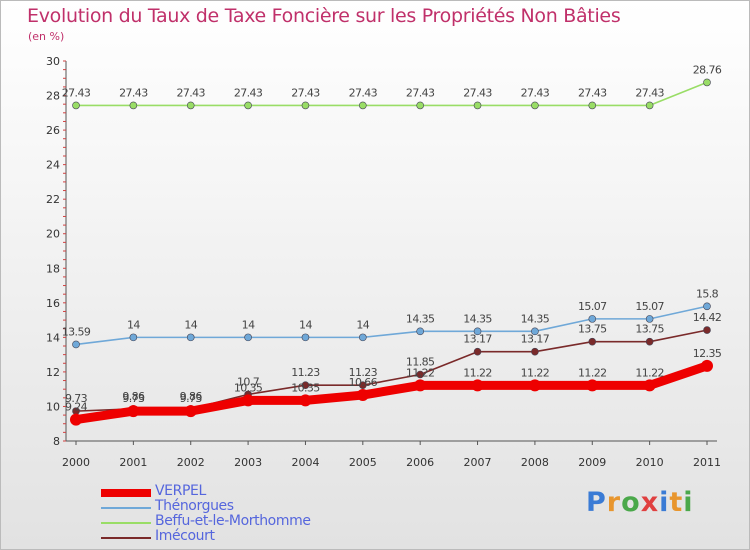  What do you see at coordinates (707, 69) in the screenshot?
I see `data-label: 28.76` at bounding box center [707, 69].